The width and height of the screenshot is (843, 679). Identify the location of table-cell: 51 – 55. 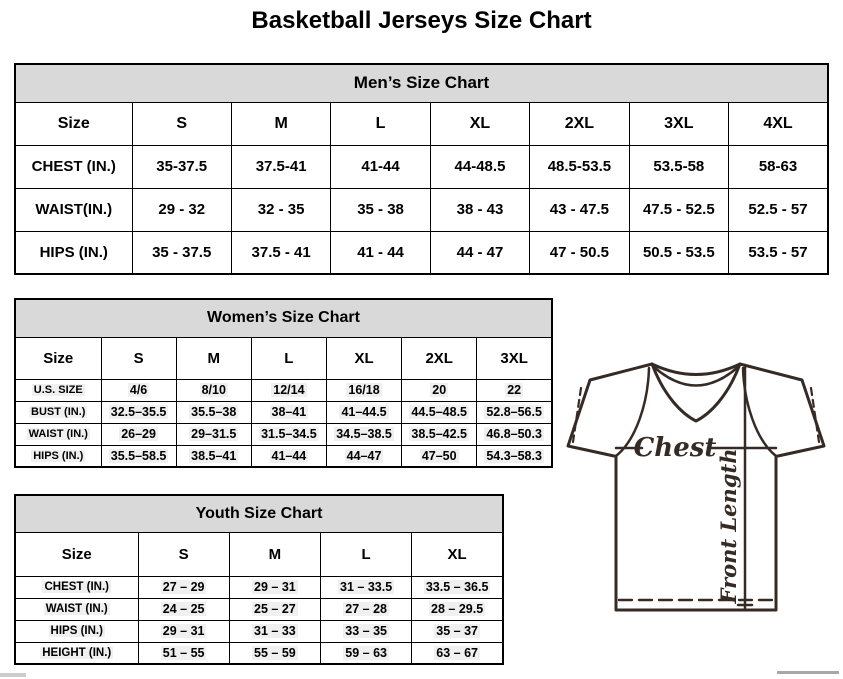
(183, 653).